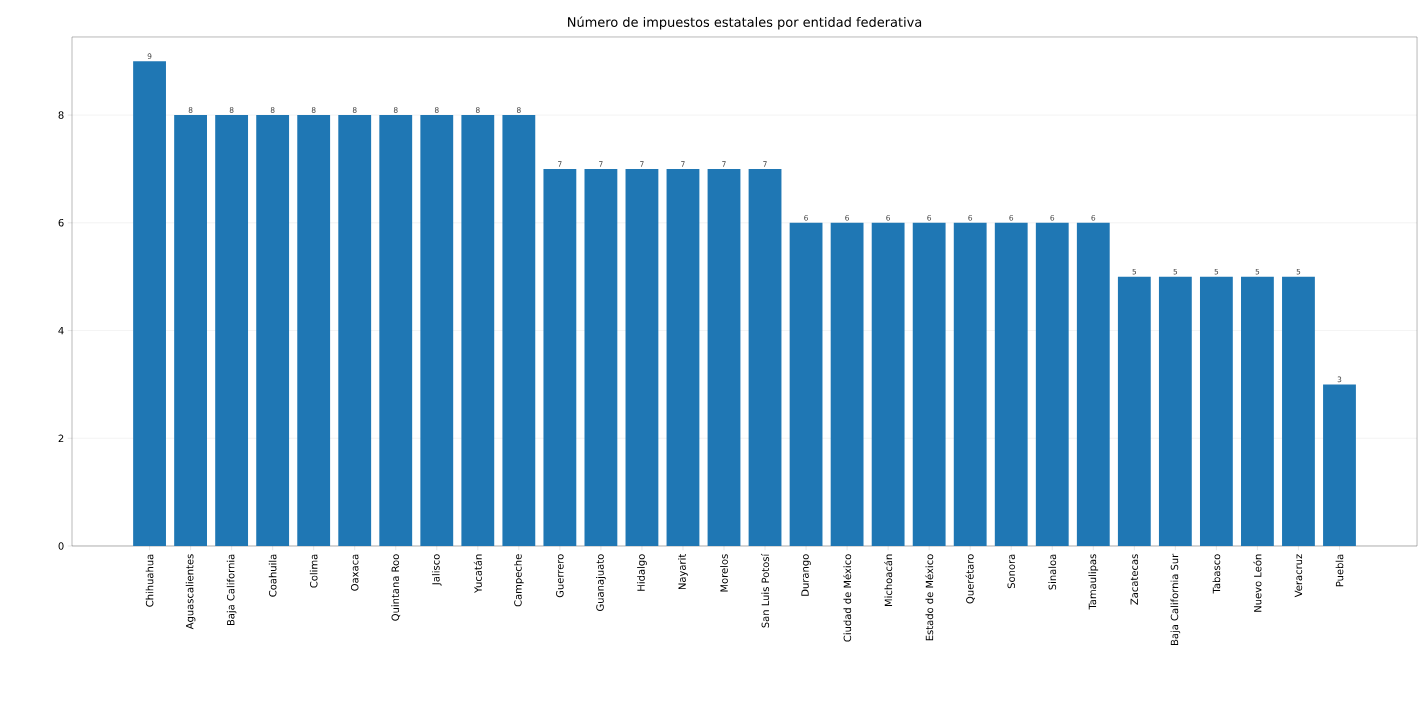  What do you see at coordinates (970, 579) in the screenshot?
I see `x-tick-label: Querétaro` at bounding box center [970, 579].